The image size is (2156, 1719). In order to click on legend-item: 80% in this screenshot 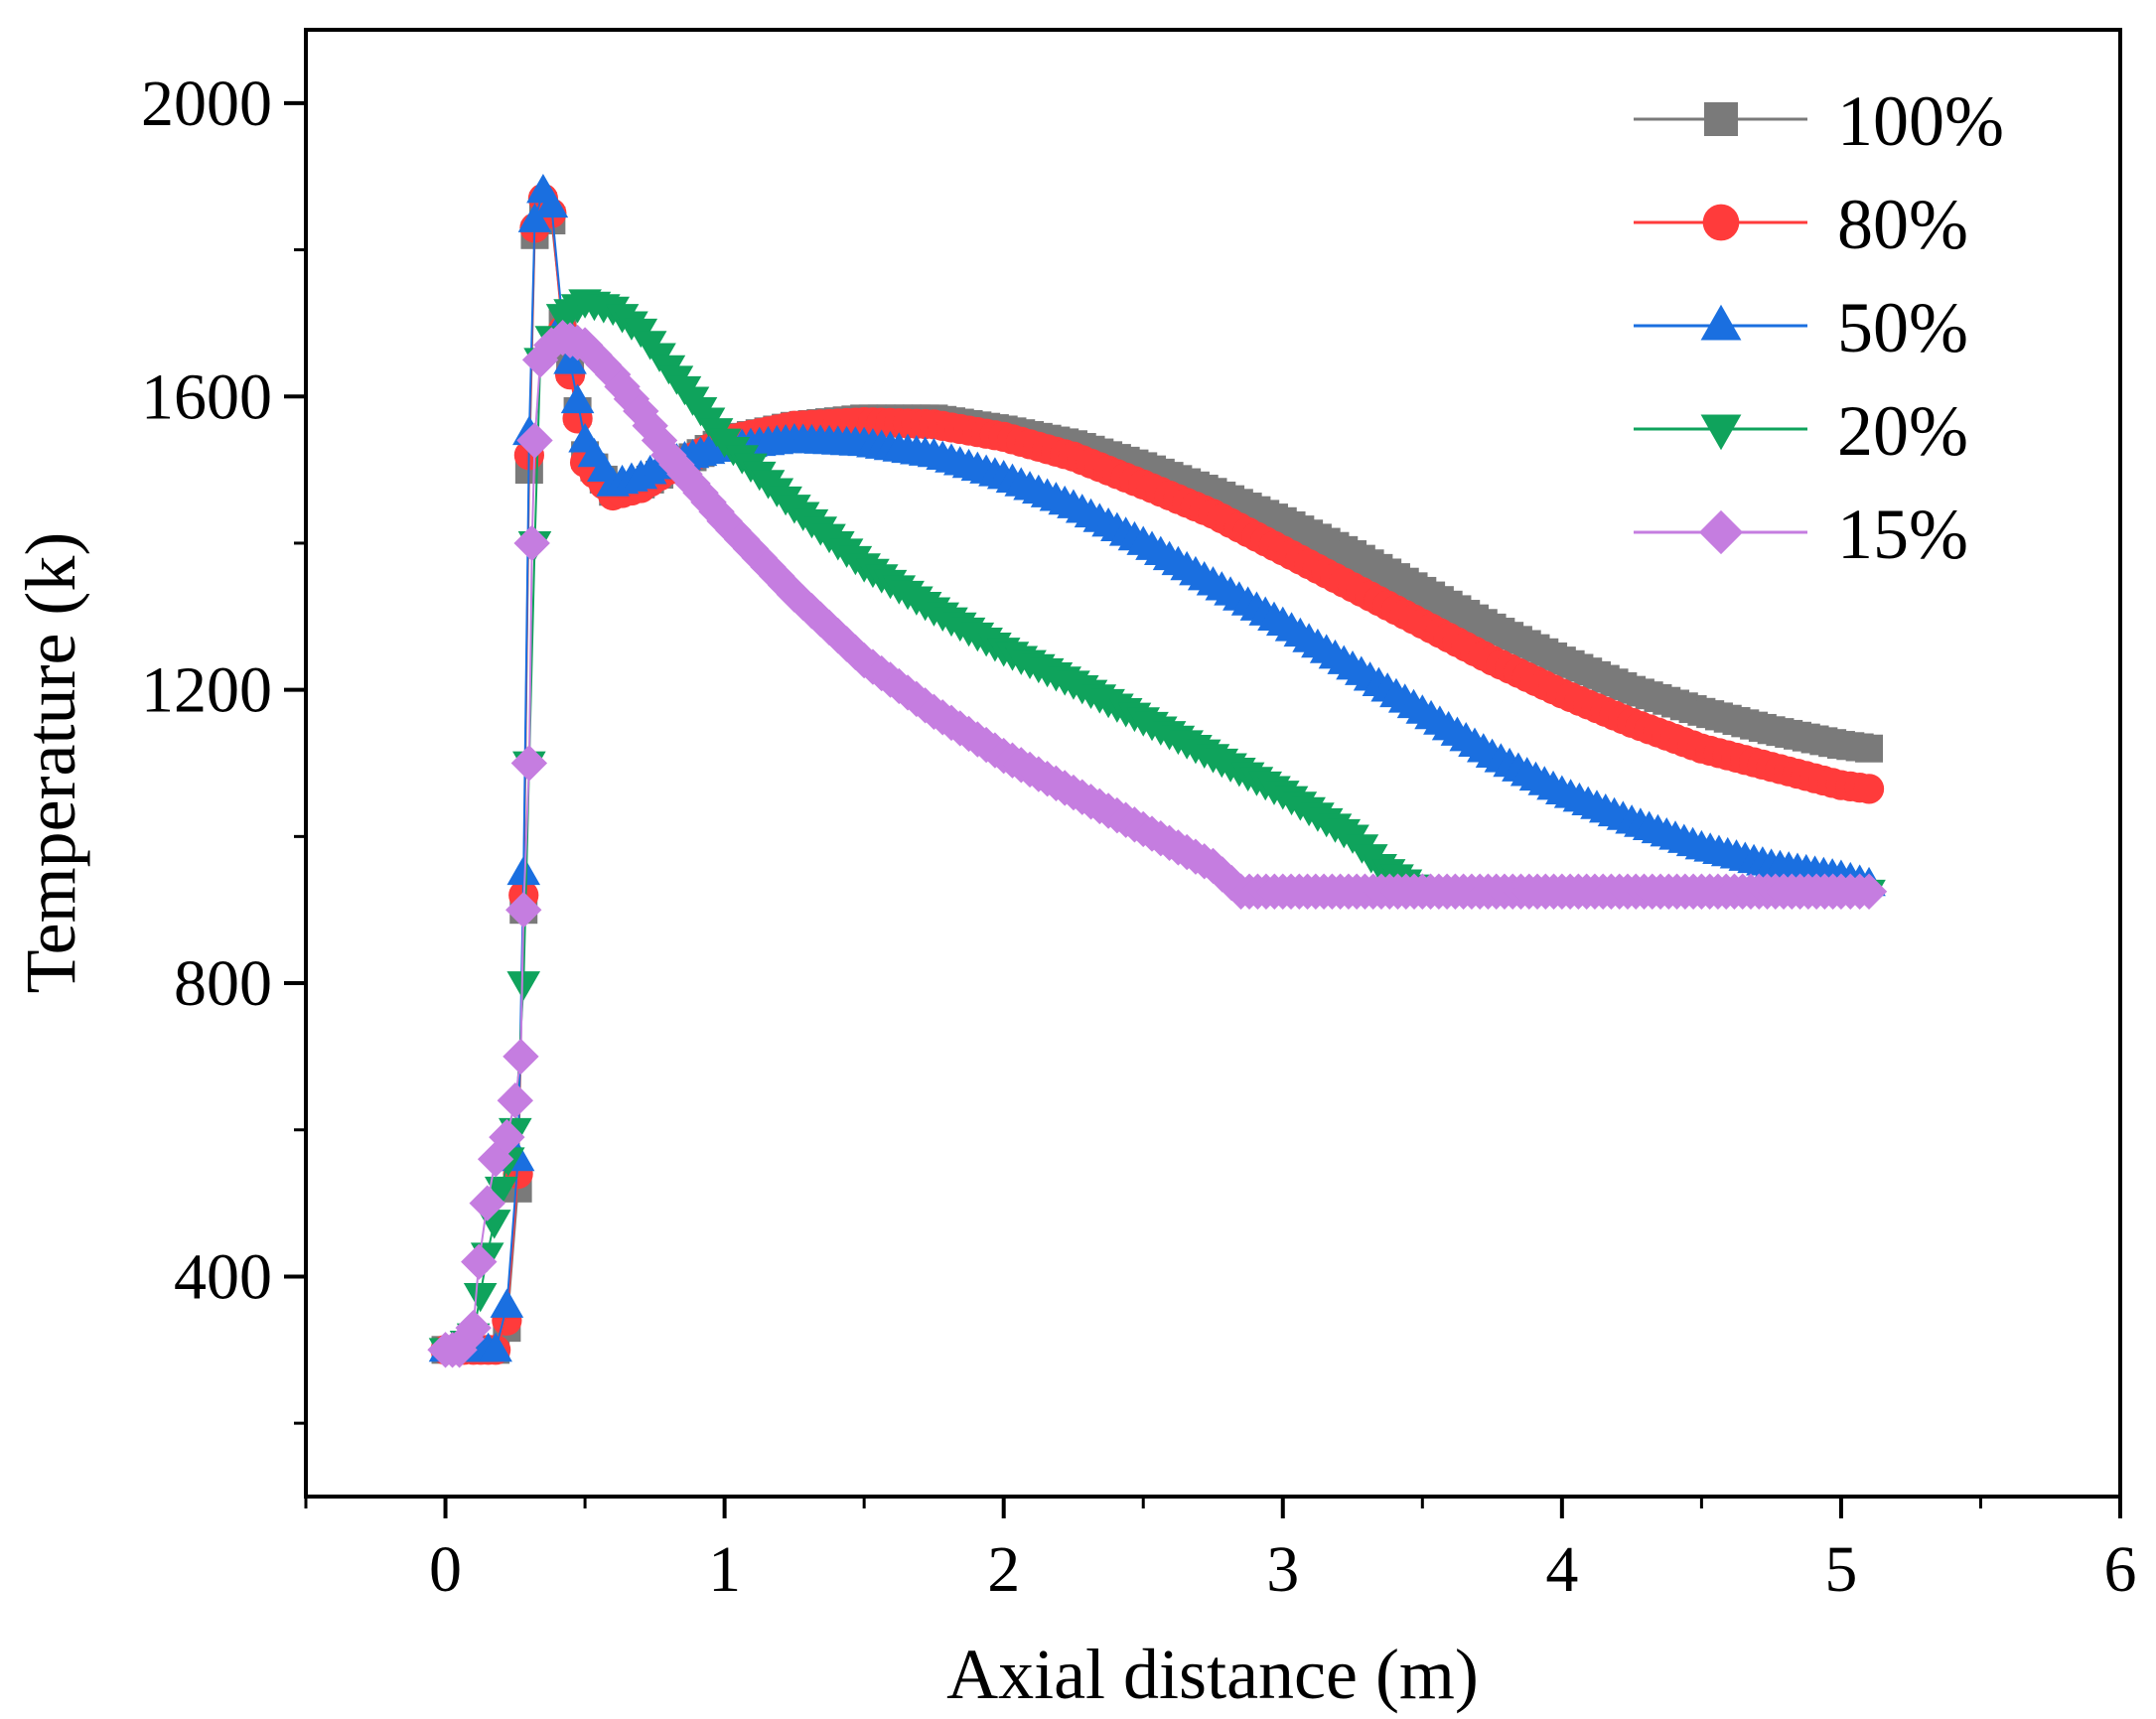, I will do `click(1801, 224)`.